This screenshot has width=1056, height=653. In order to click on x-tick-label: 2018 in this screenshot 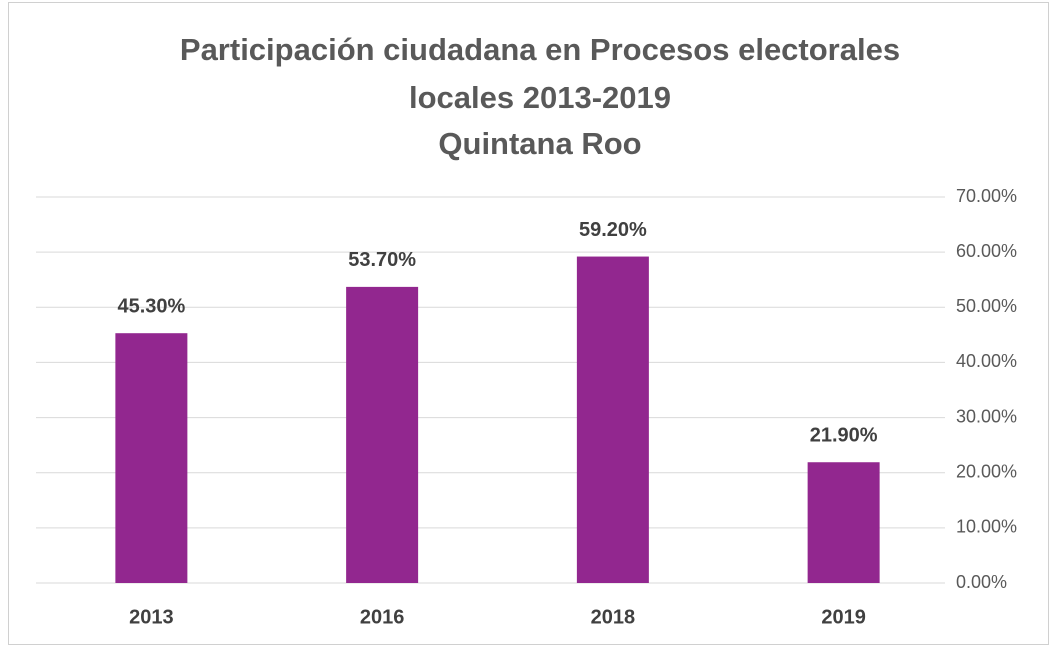, I will do `click(613, 617)`.